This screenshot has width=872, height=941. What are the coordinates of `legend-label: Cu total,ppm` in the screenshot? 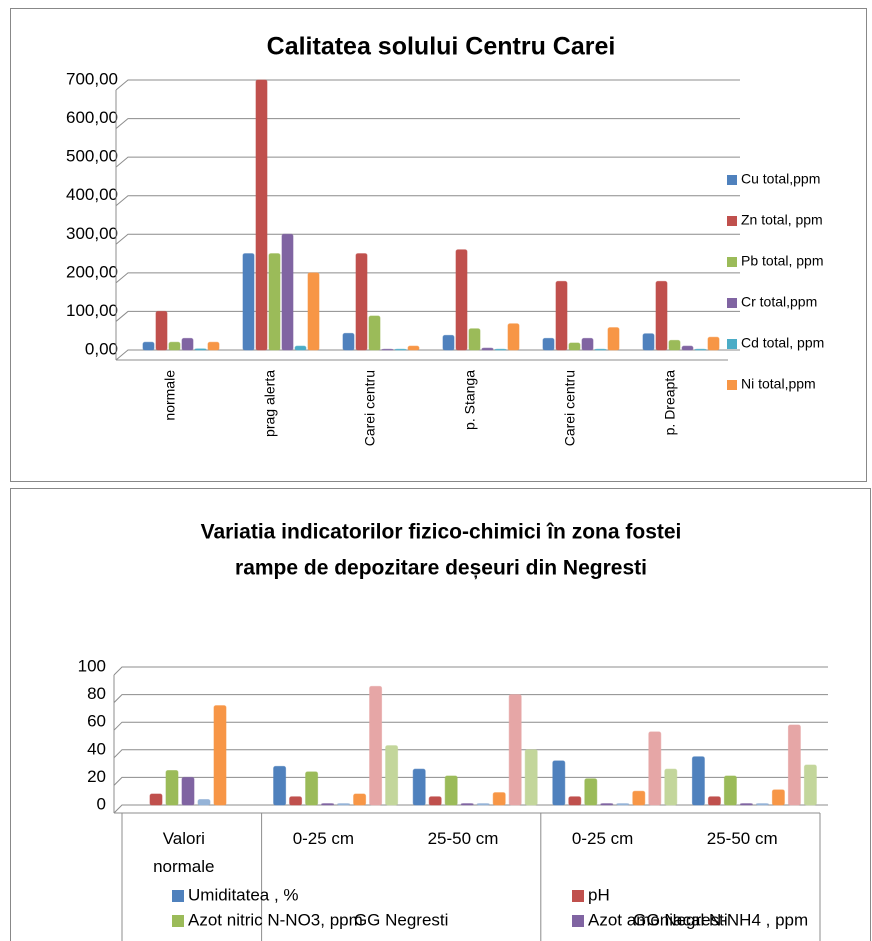 It's located at (780, 179).